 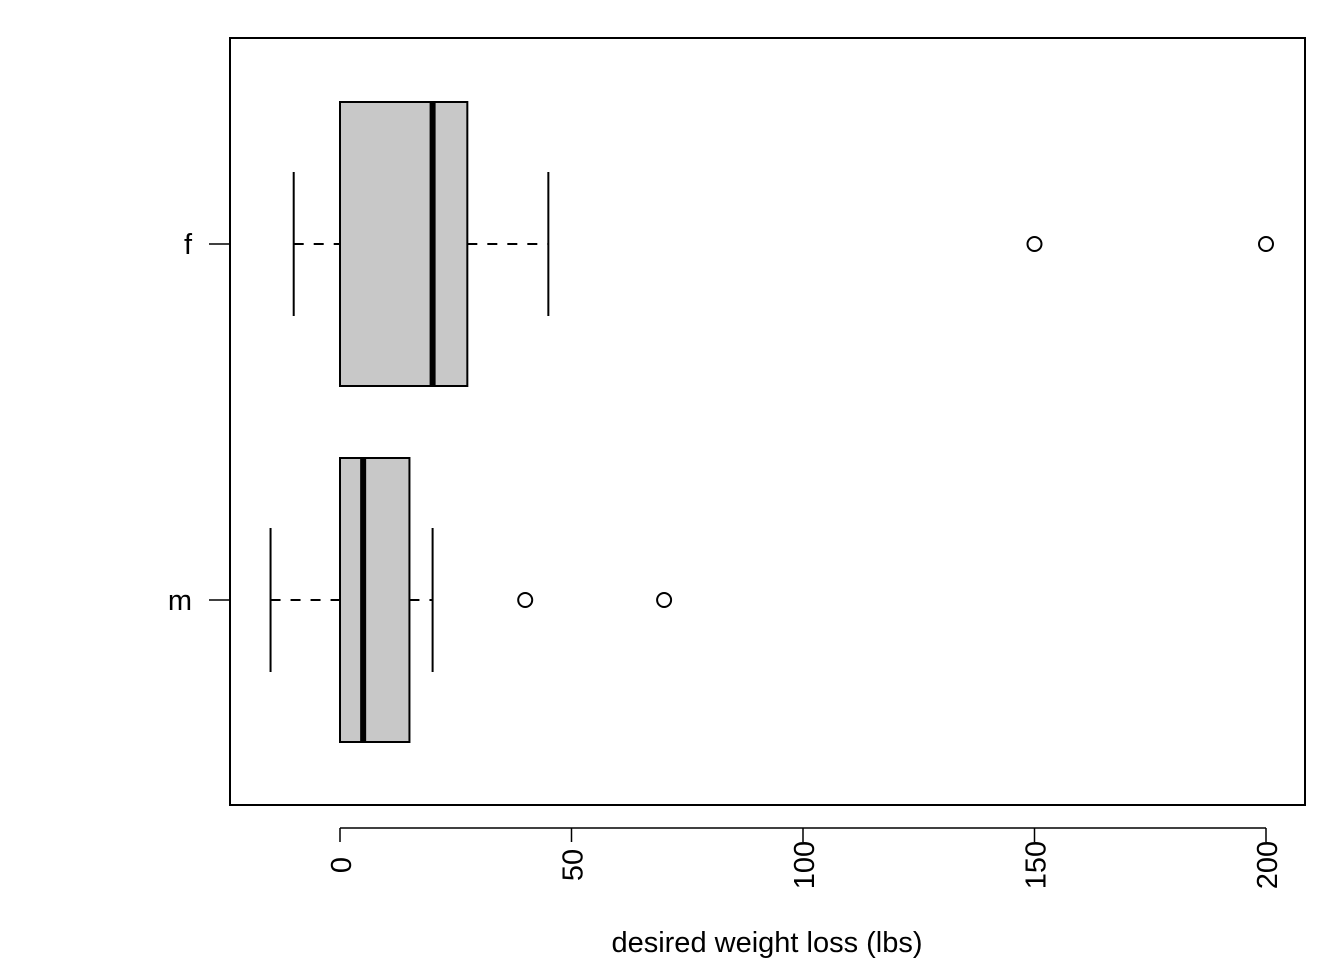 What do you see at coordinates (342, 865) in the screenshot?
I see `x-tick-label: 0` at bounding box center [342, 865].